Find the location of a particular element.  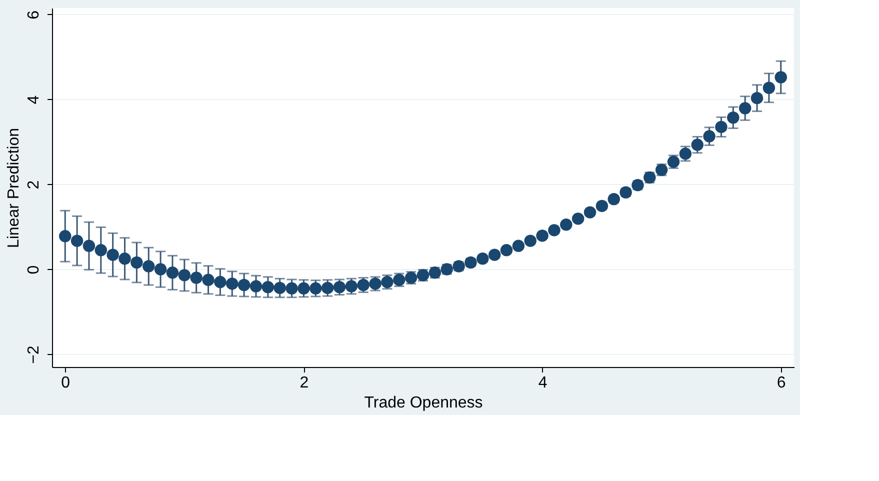

x-tick-label: 0 is located at coordinates (65, 383).